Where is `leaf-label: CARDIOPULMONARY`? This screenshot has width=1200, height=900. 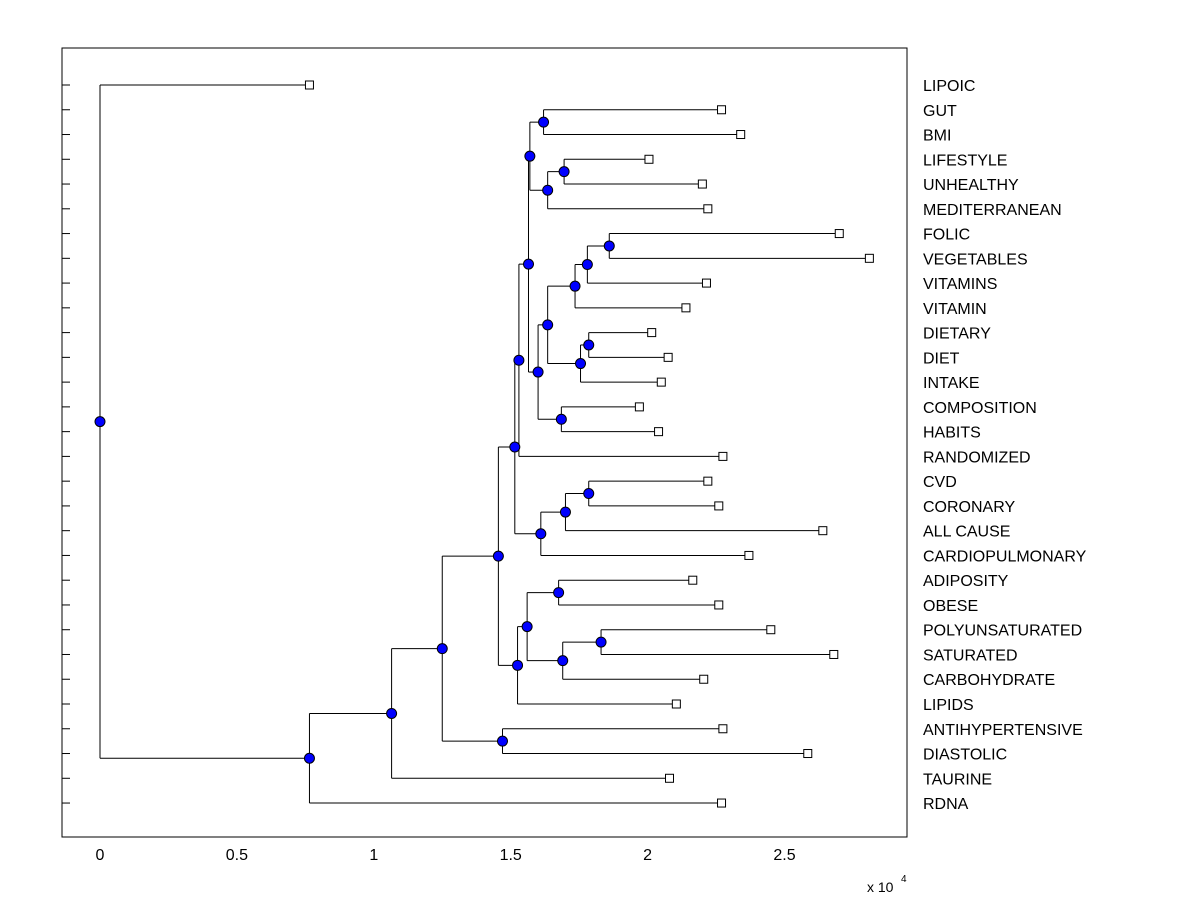 leaf-label: CARDIOPULMONARY is located at coordinates (1005, 556).